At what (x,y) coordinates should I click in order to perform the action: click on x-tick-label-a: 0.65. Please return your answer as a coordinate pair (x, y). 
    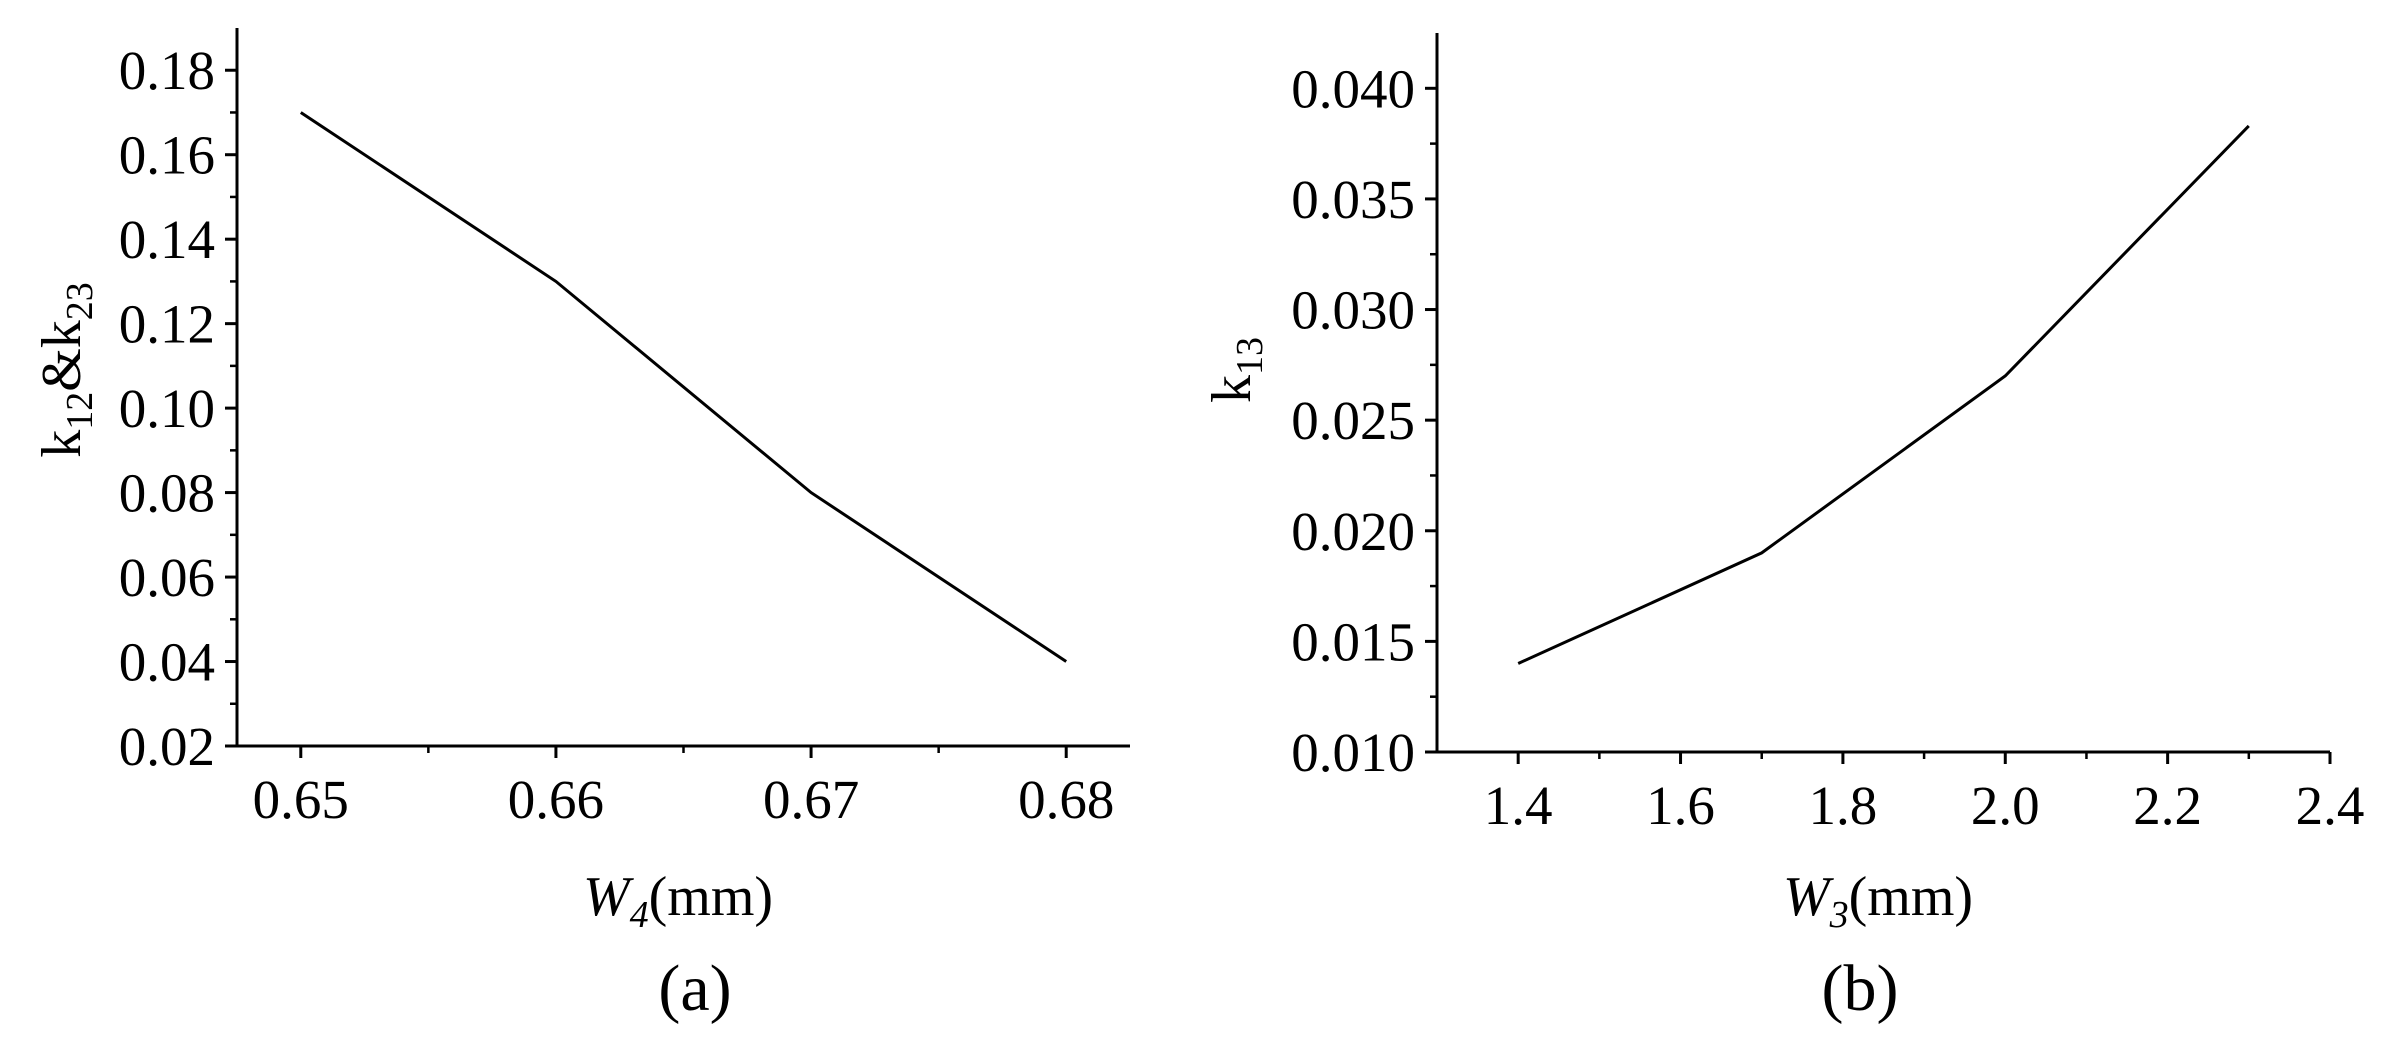
    Looking at the image, I should click on (301, 799).